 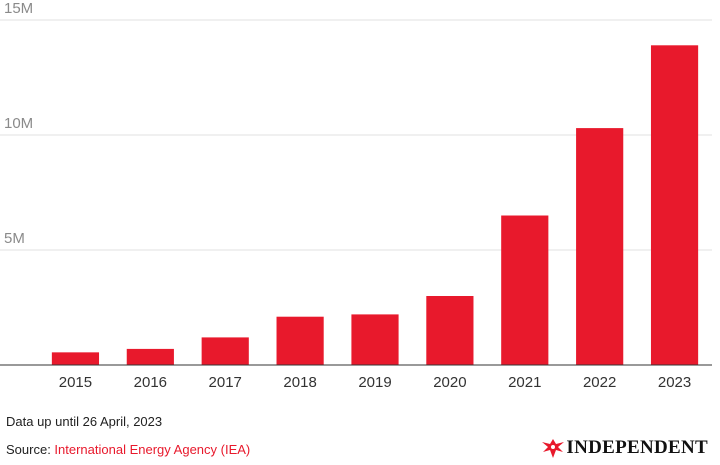 I want to click on x-tick-label: 2015, so click(x=75, y=382).